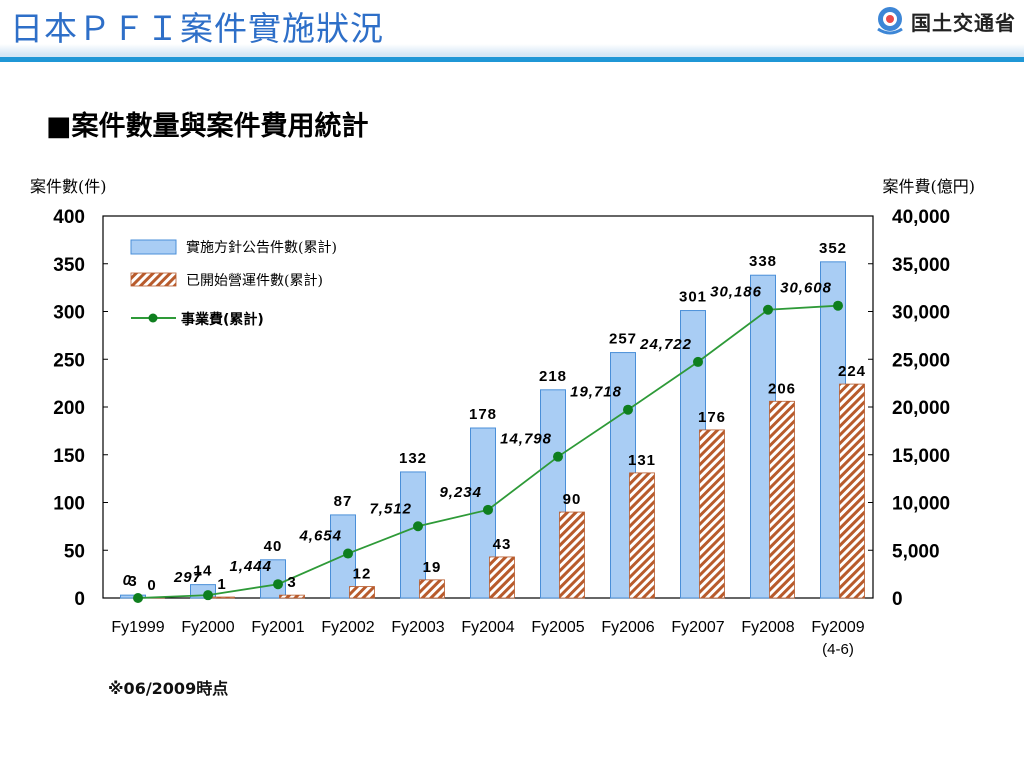  What do you see at coordinates (712, 417) in the screenshot?
I see `bar-operating-label: 176` at bounding box center [712, 417].